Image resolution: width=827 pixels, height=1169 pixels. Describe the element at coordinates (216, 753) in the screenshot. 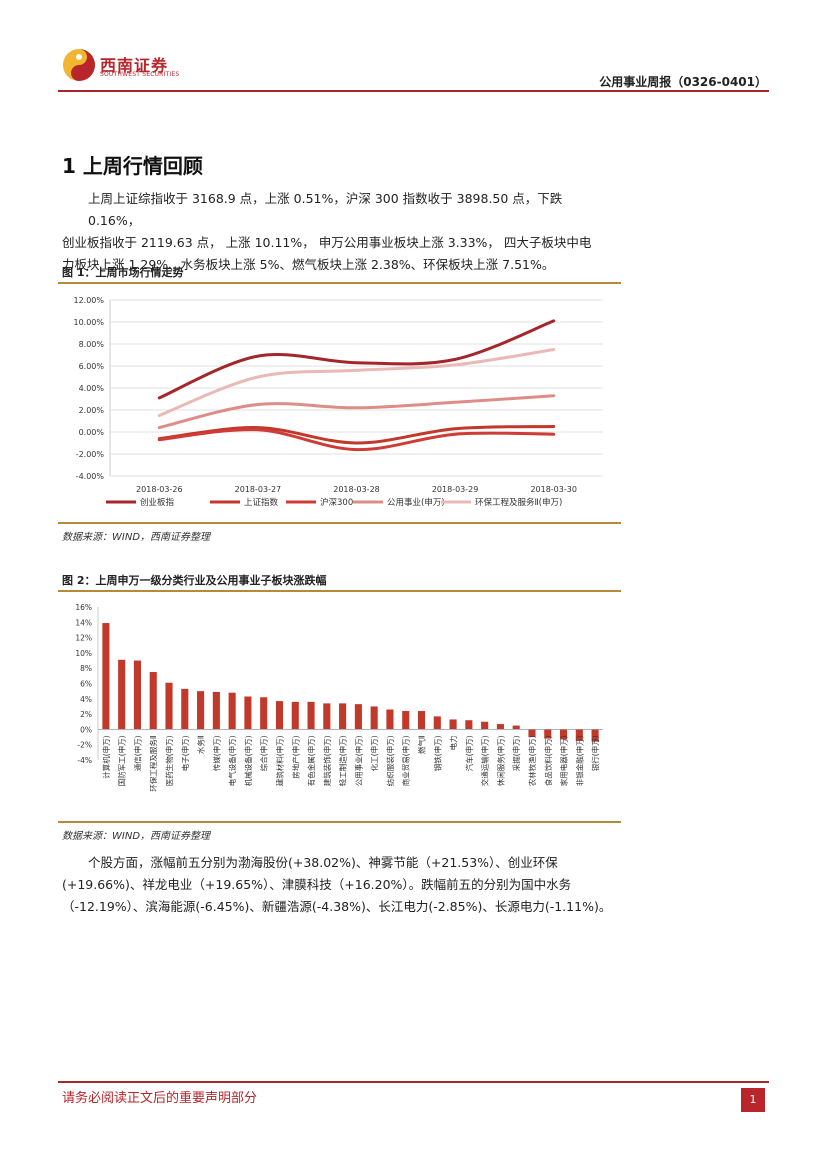

I see `x-tick-label: 传媒(申万)` at that location.